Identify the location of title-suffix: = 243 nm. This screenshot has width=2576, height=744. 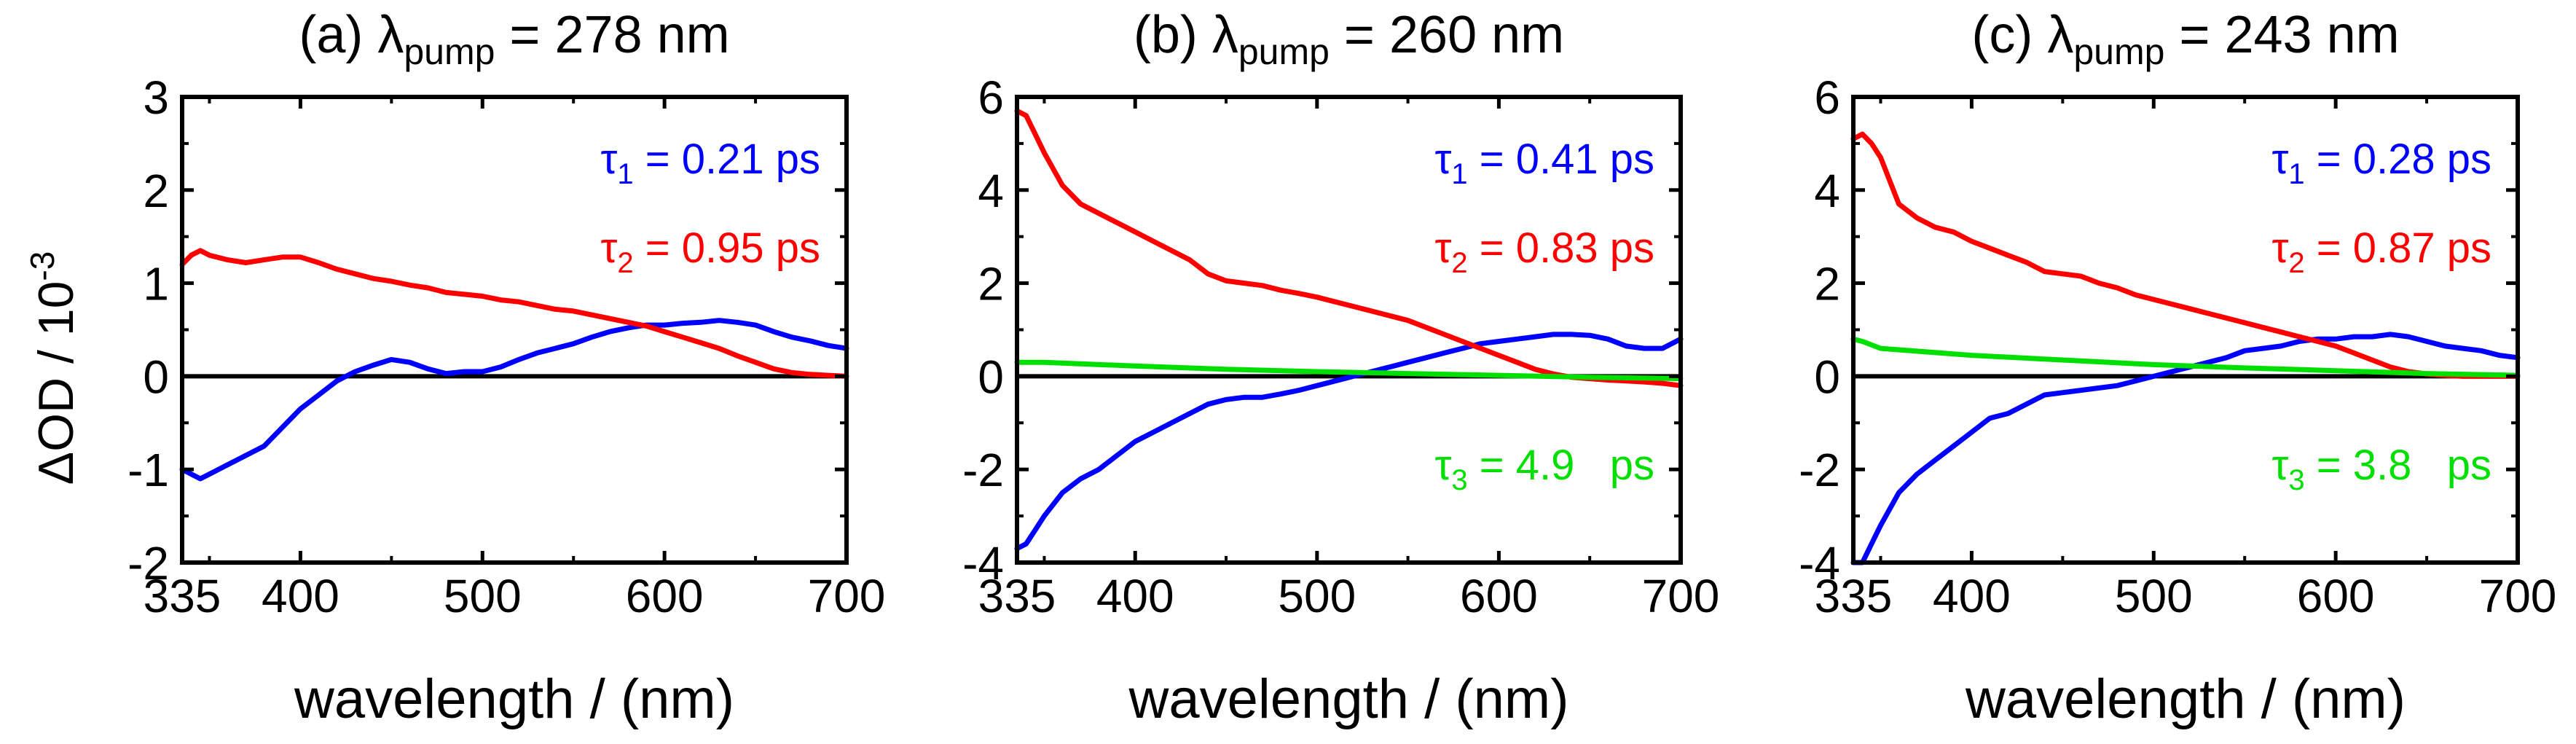
(2281, 35).